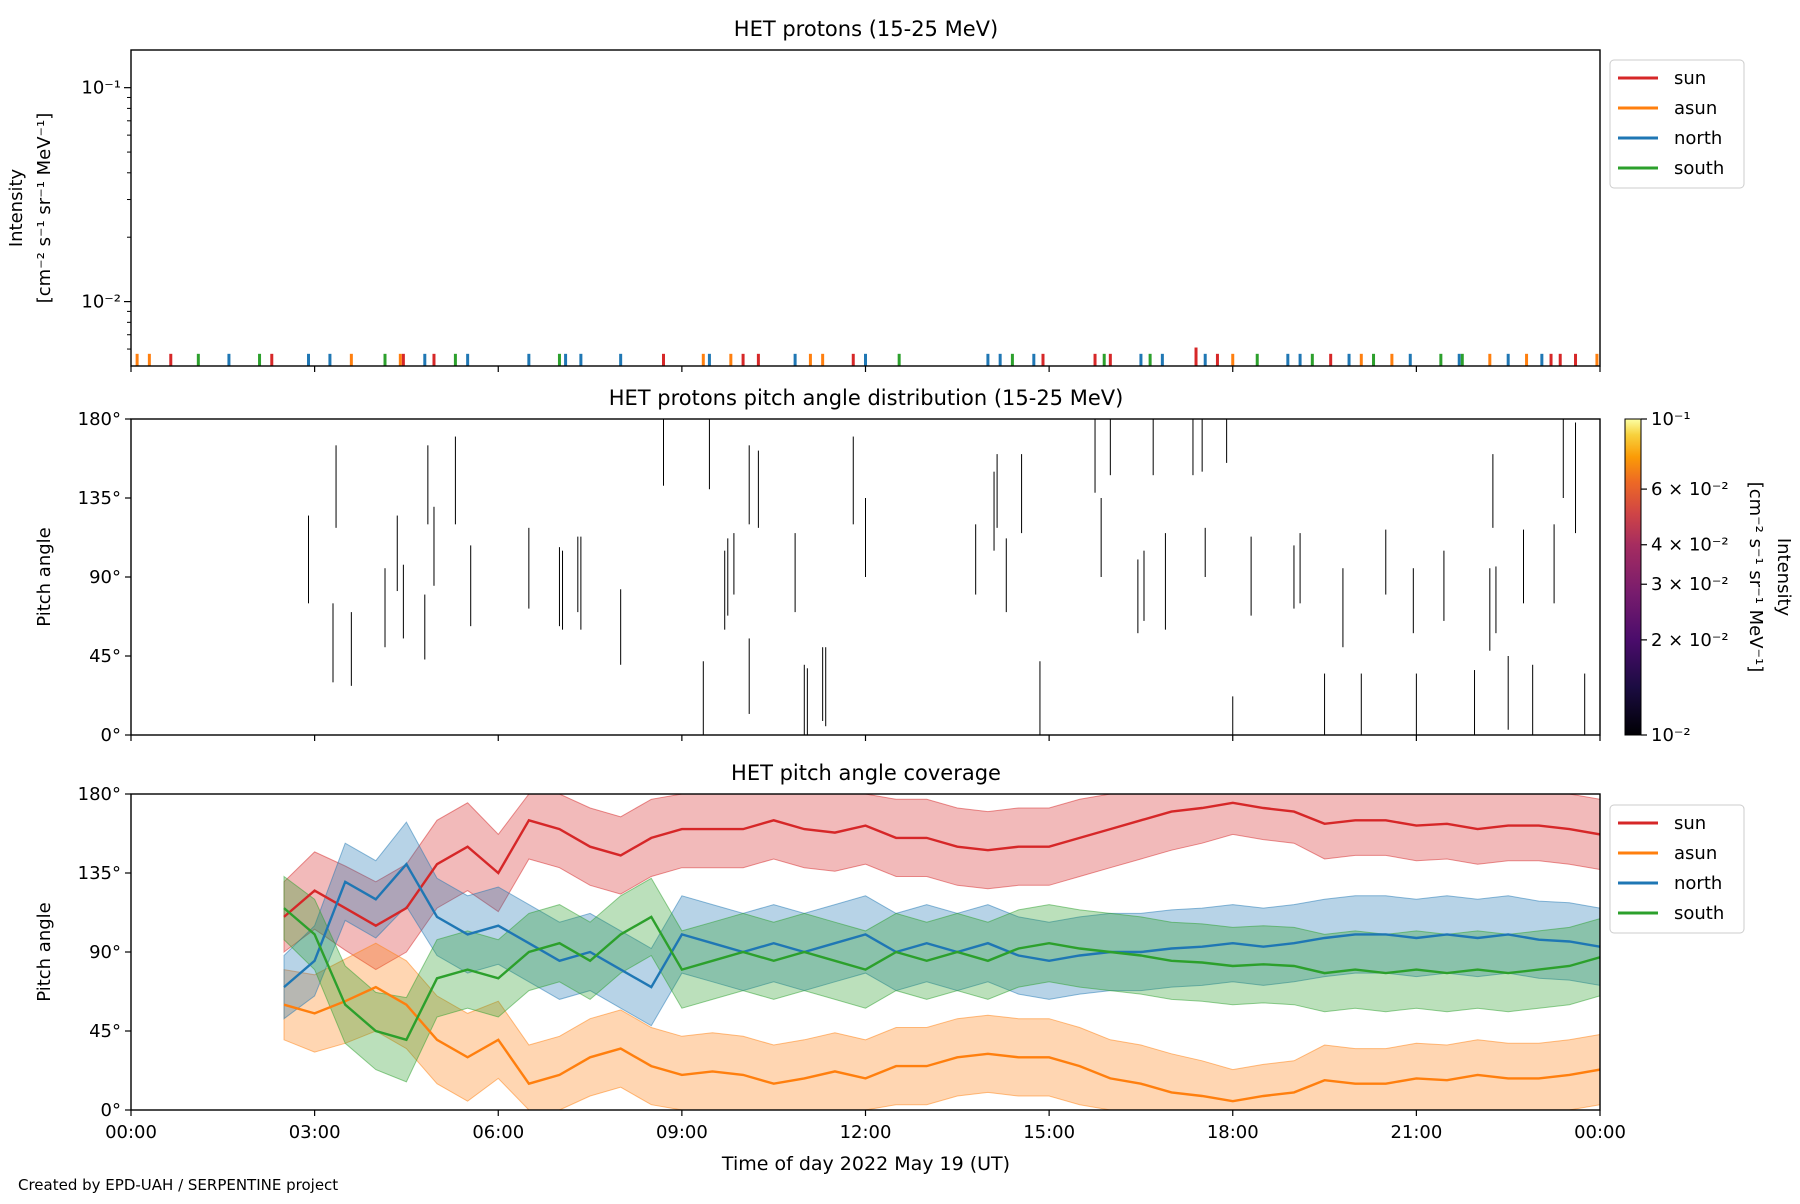 This screenshot has height=1204, width=1800. I want to click on intensity-y-label-line1: Intensity, so click(16, 207).